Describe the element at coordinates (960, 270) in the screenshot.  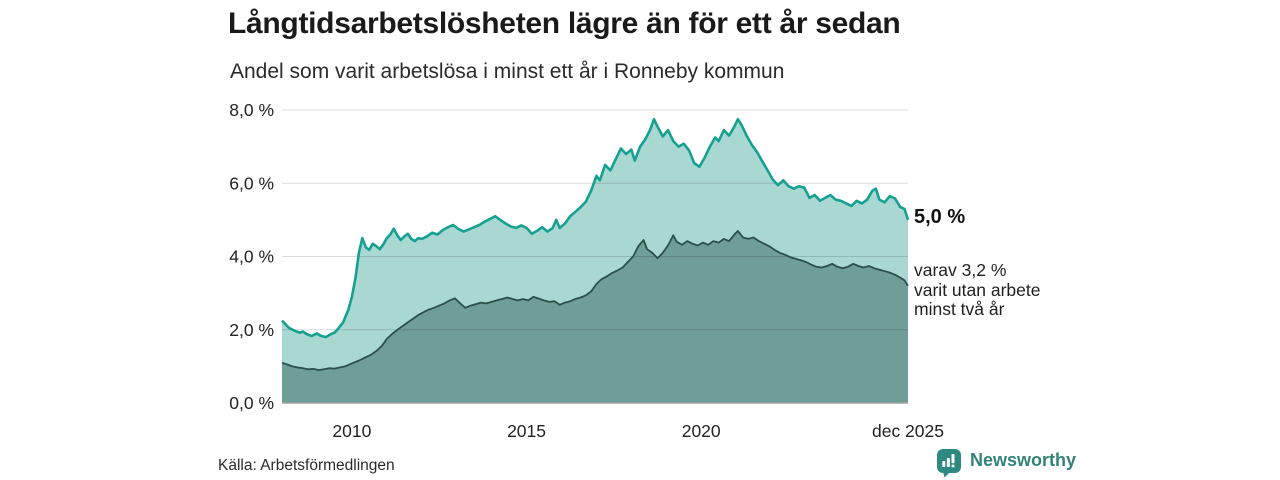
I see `two-year-annotation-line1: varav 3,2 %` at that location.